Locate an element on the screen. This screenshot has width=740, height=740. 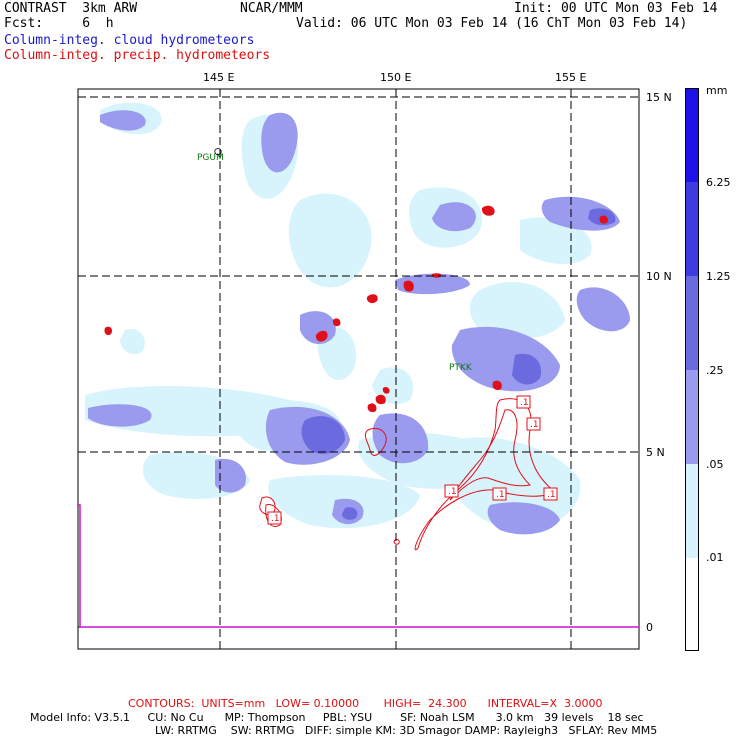
model-title: CONTRAST 3km ARW is located at coordinates (71, 8).